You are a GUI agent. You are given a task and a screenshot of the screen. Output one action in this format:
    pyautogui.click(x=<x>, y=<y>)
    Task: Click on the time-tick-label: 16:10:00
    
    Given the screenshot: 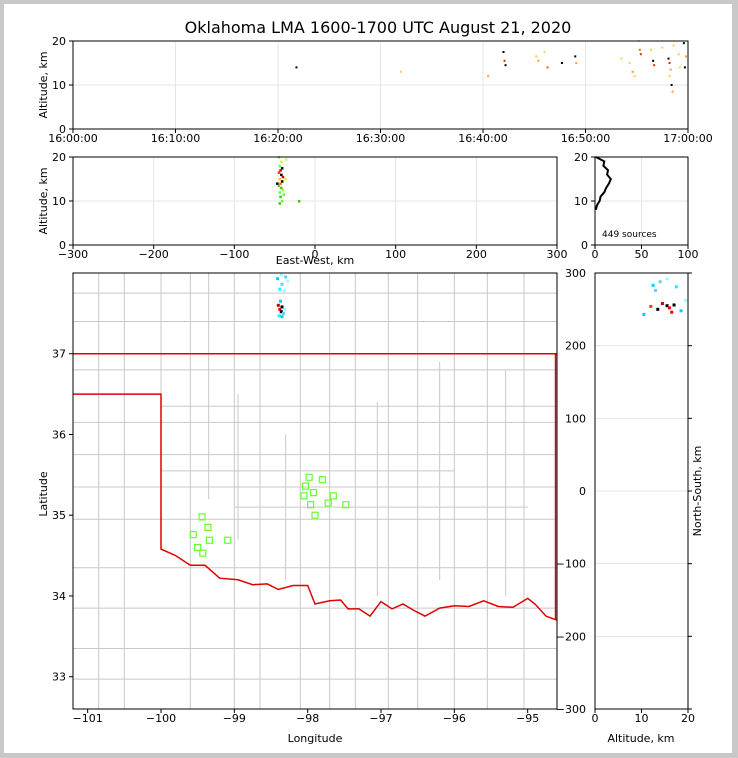 What is the action you would take?
    pyautogui.click(x=175, y=138)
    